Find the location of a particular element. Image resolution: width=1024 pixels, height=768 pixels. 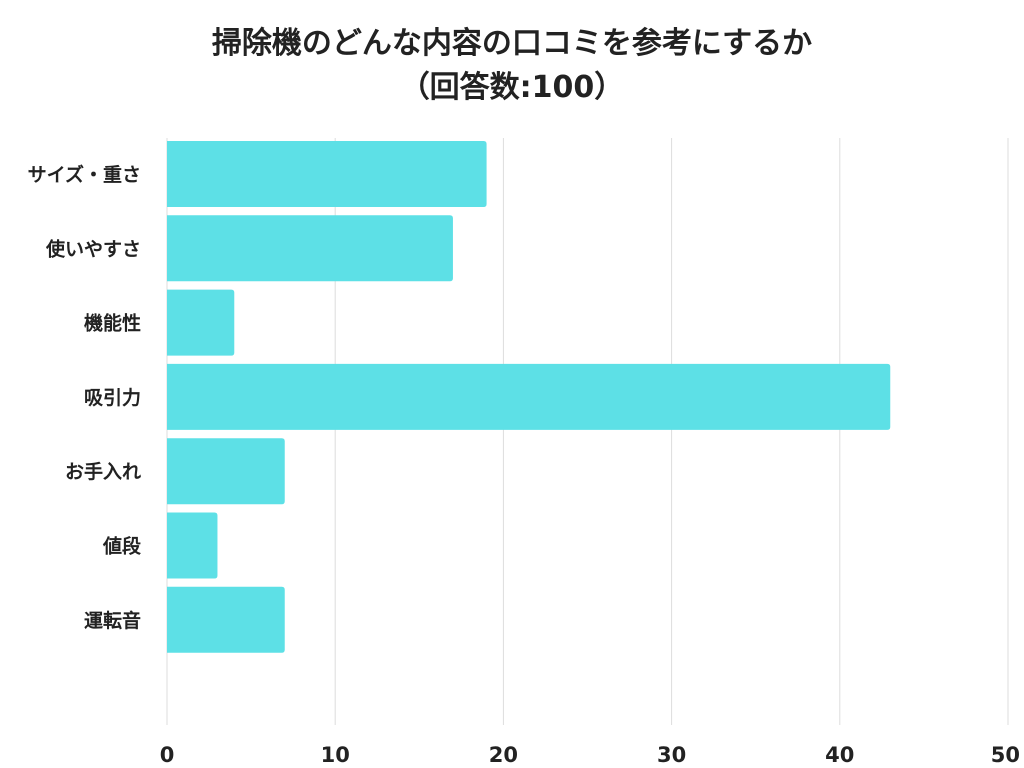

x-tick-label: 0 is located at coordinates (167, 755).